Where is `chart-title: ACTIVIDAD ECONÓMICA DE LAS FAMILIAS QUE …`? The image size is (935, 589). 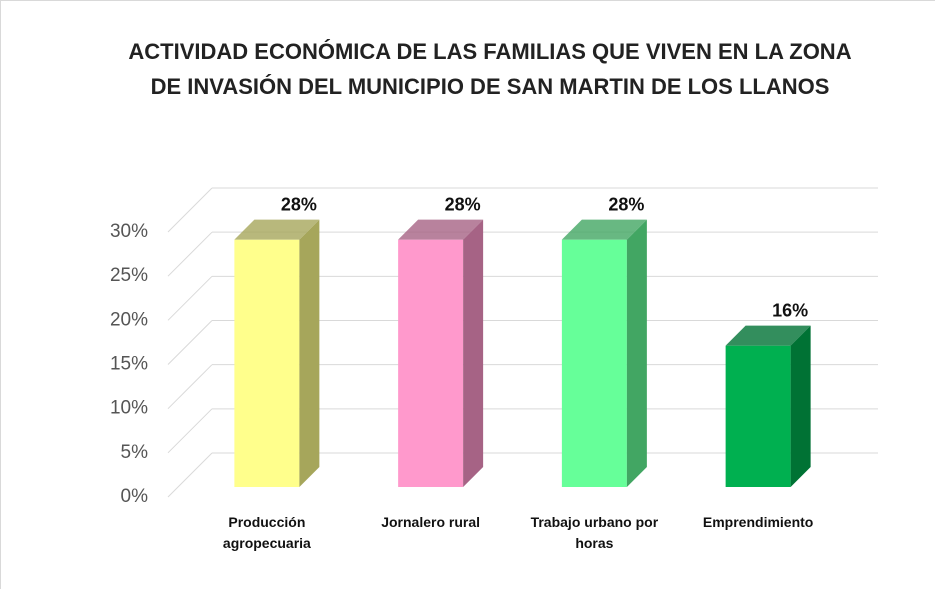
chart-title: ACTIVIDAD ECONÓMICA DE LAS FAMILIAS QUE … is located at coordinates (490, 69).